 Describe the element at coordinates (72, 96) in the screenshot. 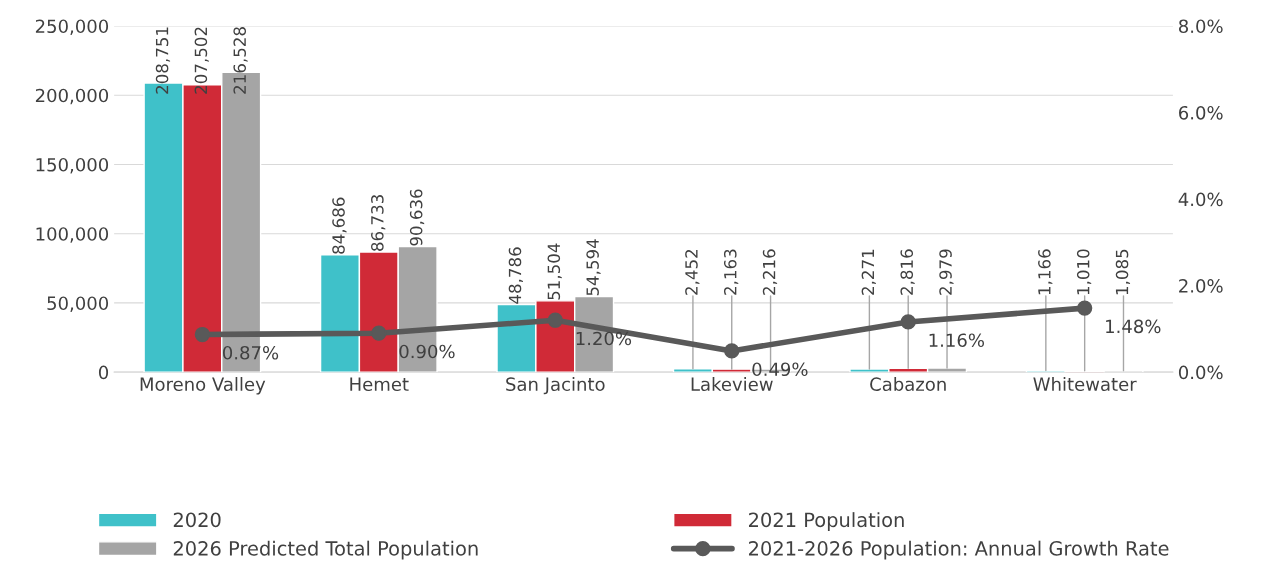

I see `y-tick-label: 200,000` at that location.